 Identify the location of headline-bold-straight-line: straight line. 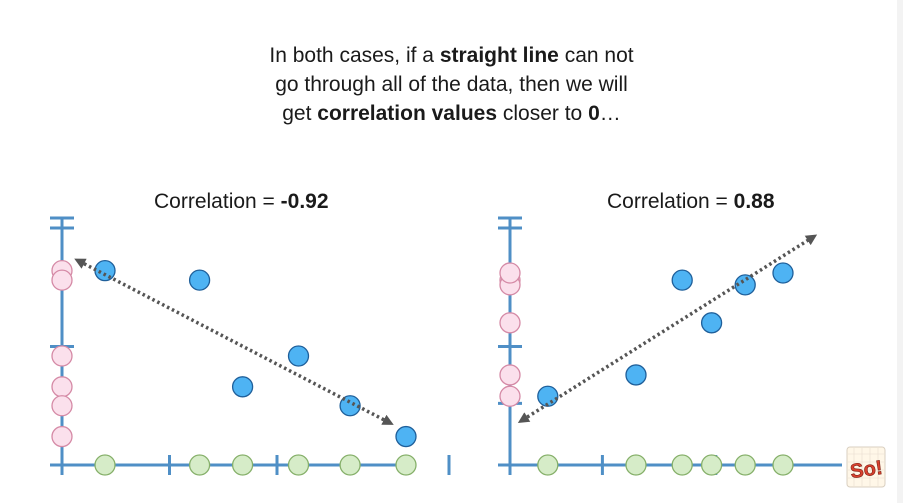
(499, 55).